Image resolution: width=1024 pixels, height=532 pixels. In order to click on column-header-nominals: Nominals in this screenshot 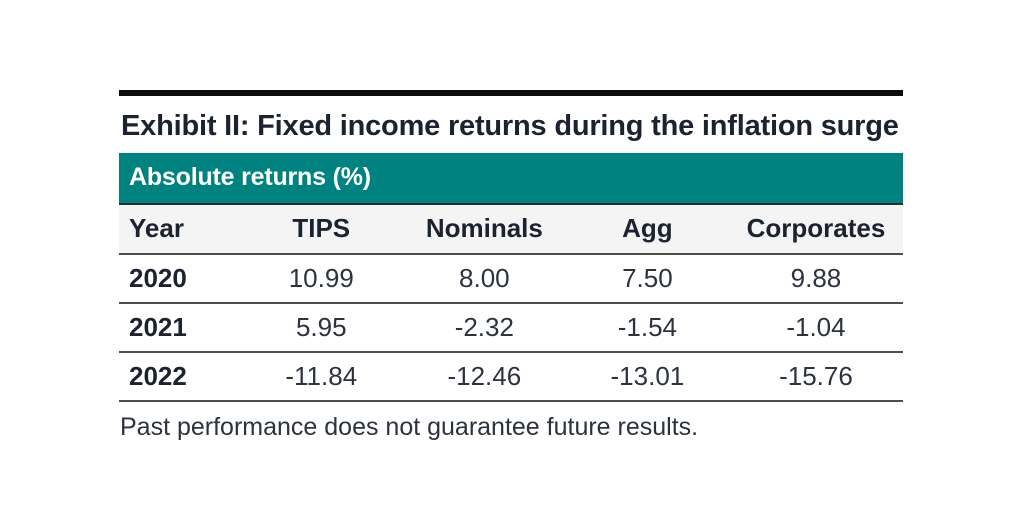, I will do `click(484, 229)`.